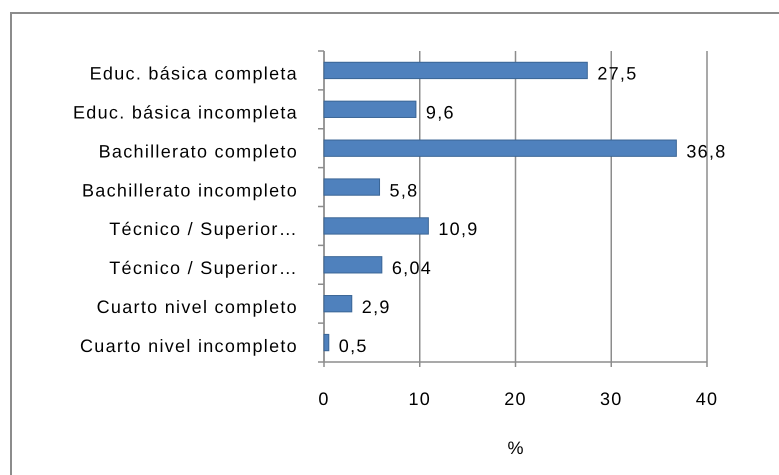  Describe the element at coordinates (420, 399) in the screenshot. I see `x-tick-label: 10` at that location.